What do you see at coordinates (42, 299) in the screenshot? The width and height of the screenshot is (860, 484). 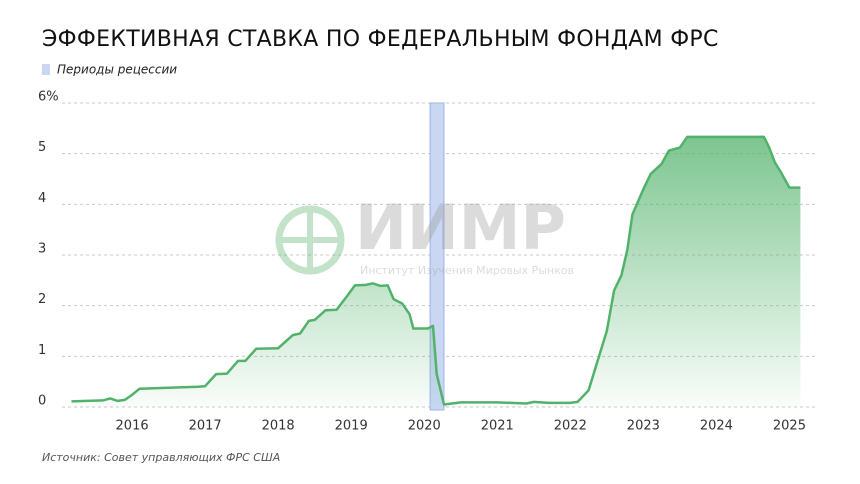 I see `y-tick-label: 2` at bounding box center [42, 299].